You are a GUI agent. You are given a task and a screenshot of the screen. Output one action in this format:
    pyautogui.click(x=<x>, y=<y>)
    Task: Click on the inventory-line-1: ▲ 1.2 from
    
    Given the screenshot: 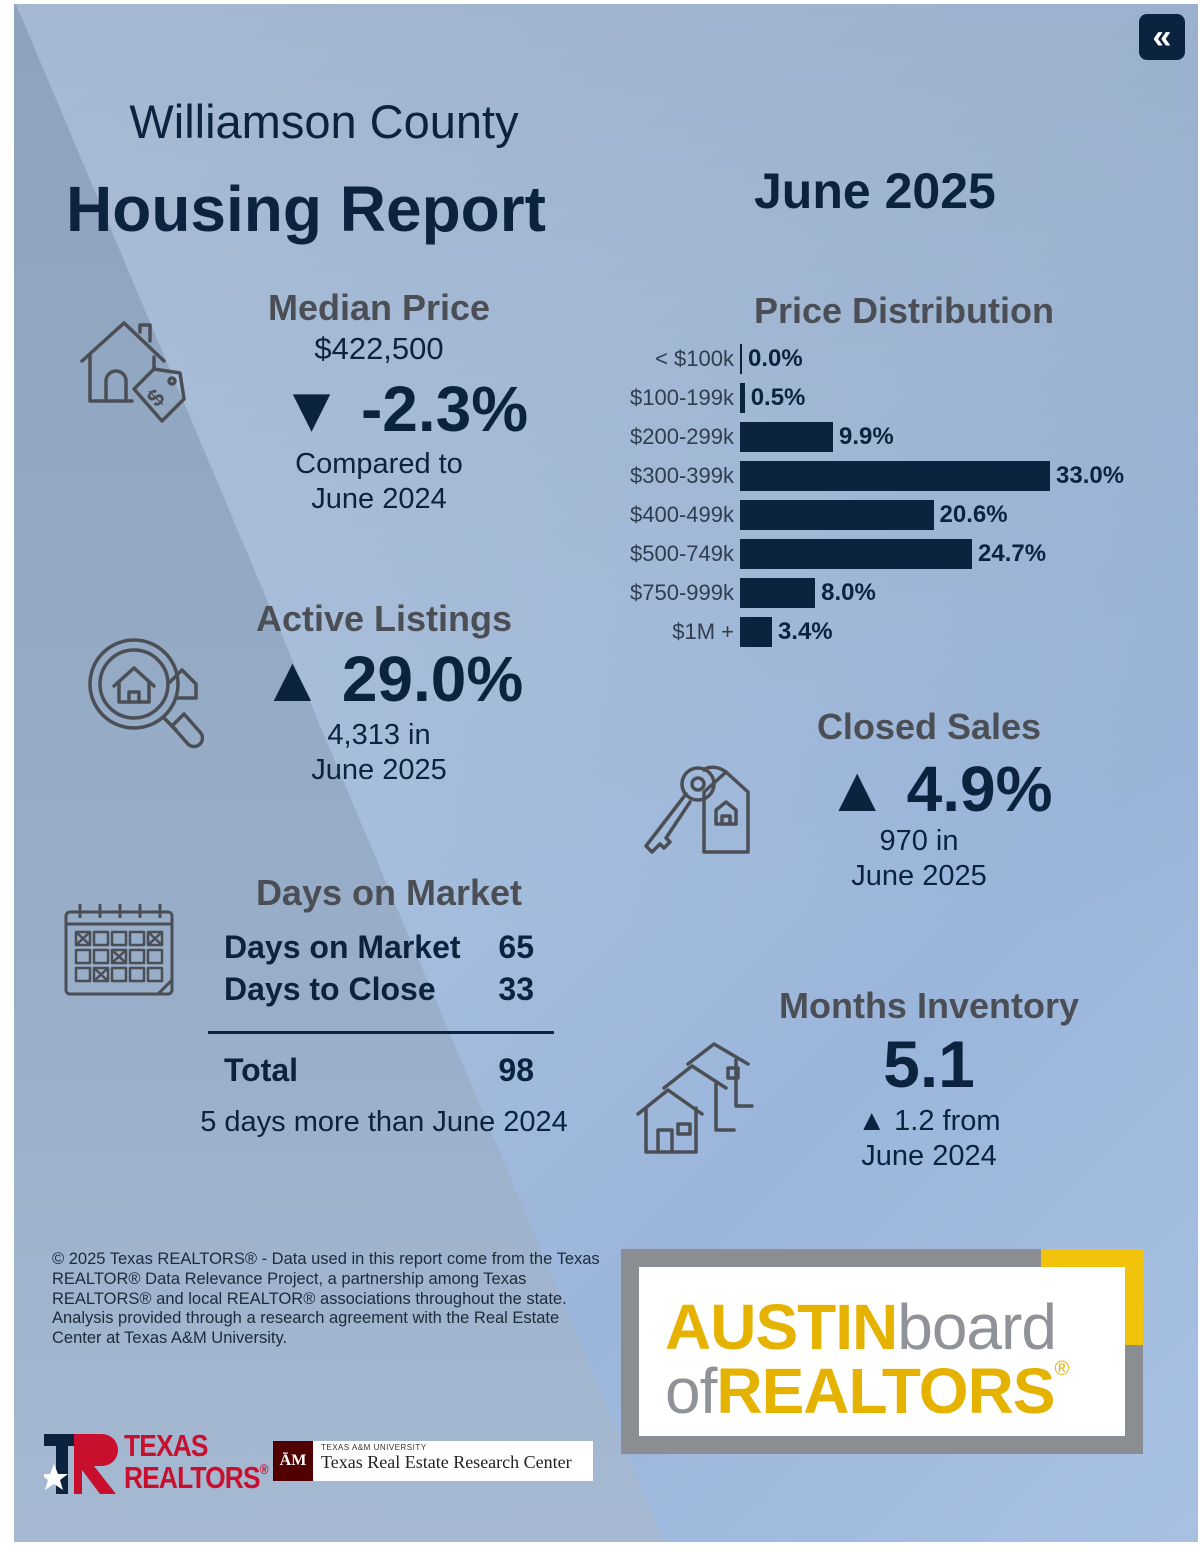 What is the action you would take?
    pyautogui.click(x=929, y=1121)
    